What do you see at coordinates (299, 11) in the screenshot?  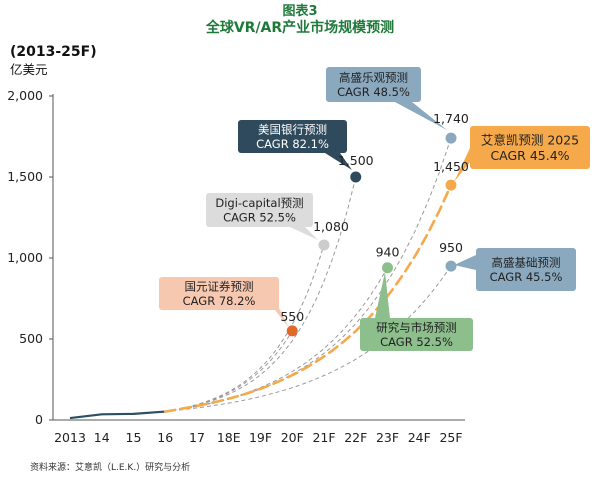 I see `chart-title-line1: 图表3` at bounding box center [299, 11].